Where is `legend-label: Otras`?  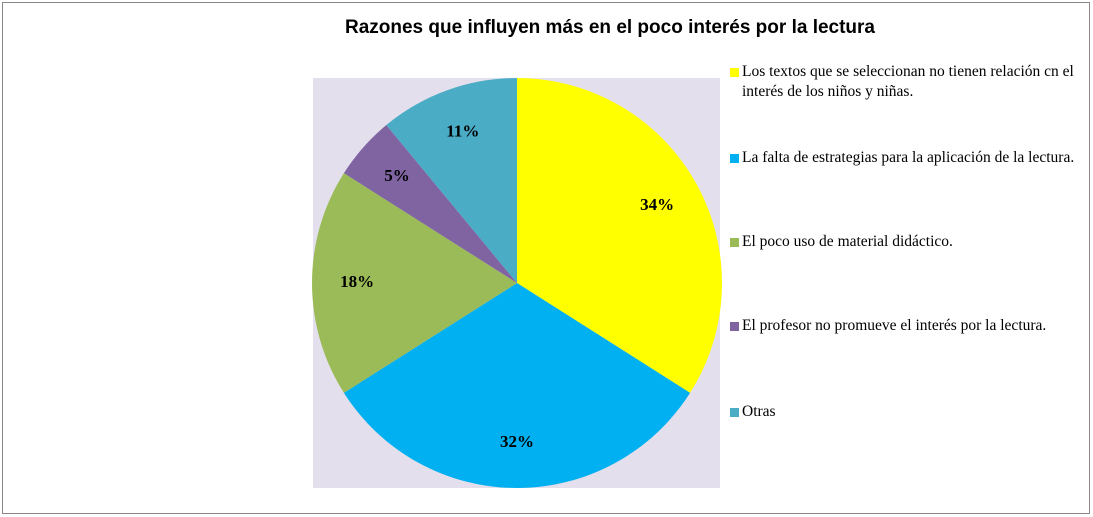 legend-label: Otras is located at coordinates (759, 411).